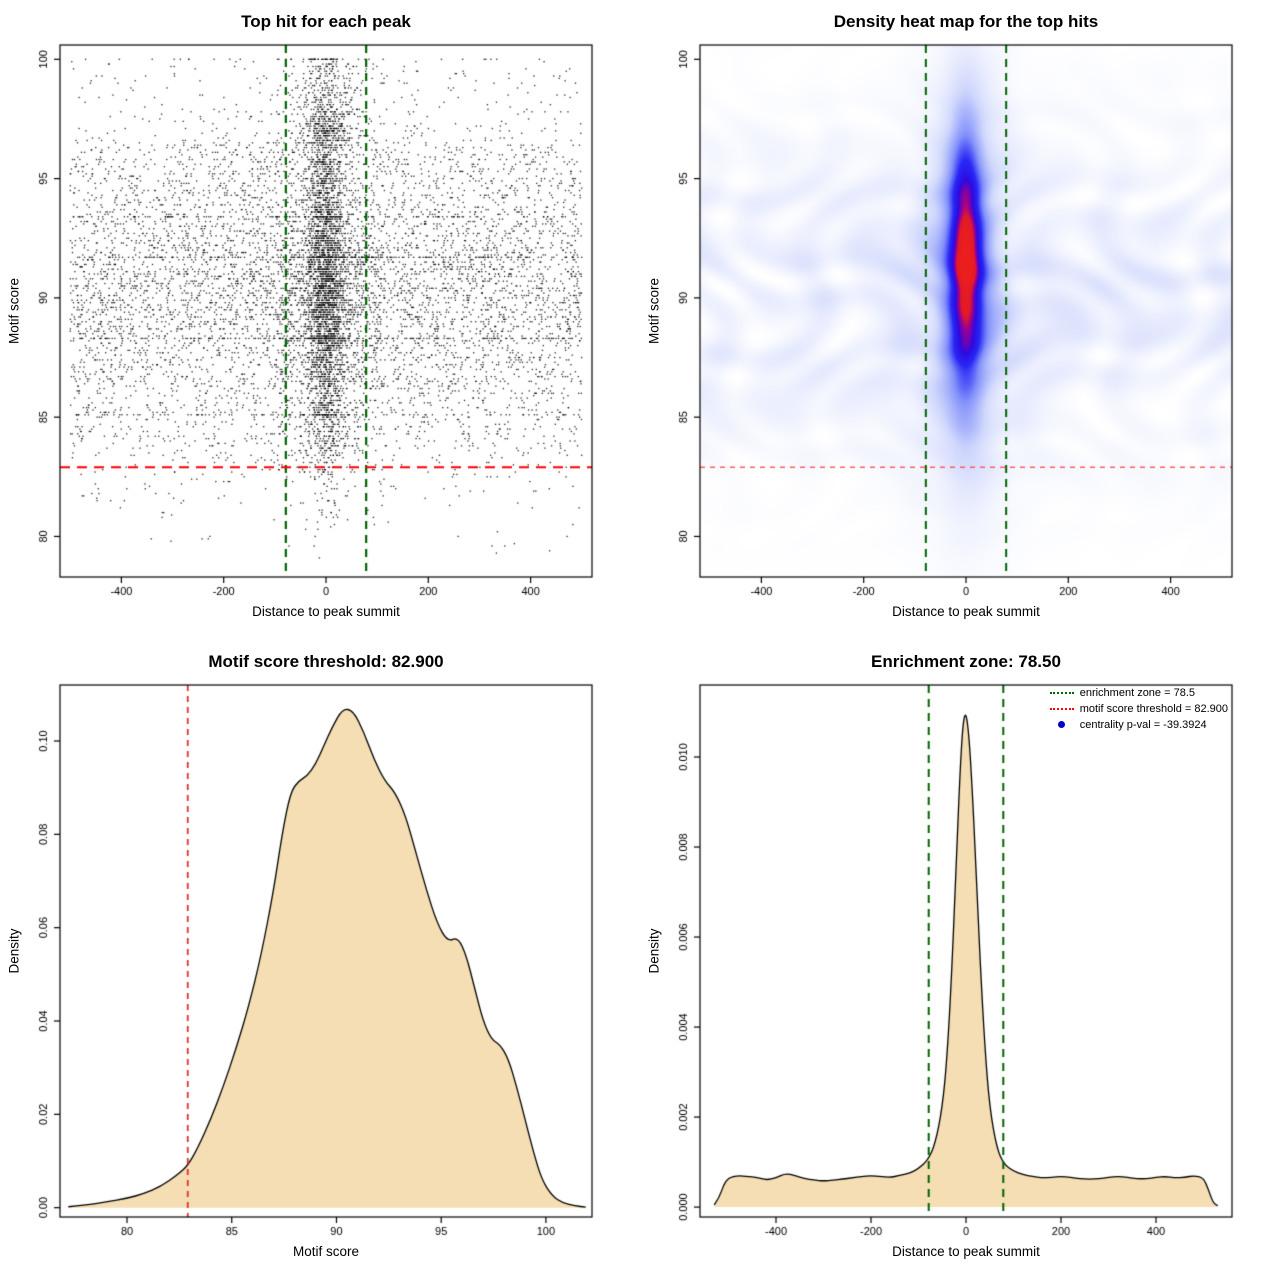 The height and width of the screenshot is (1280, 1280). What do you see at coordinates (966, 661) in the screenshot?
I see `chart-title: Enrichment zone: 78.50` at bounding box center [966, 661].